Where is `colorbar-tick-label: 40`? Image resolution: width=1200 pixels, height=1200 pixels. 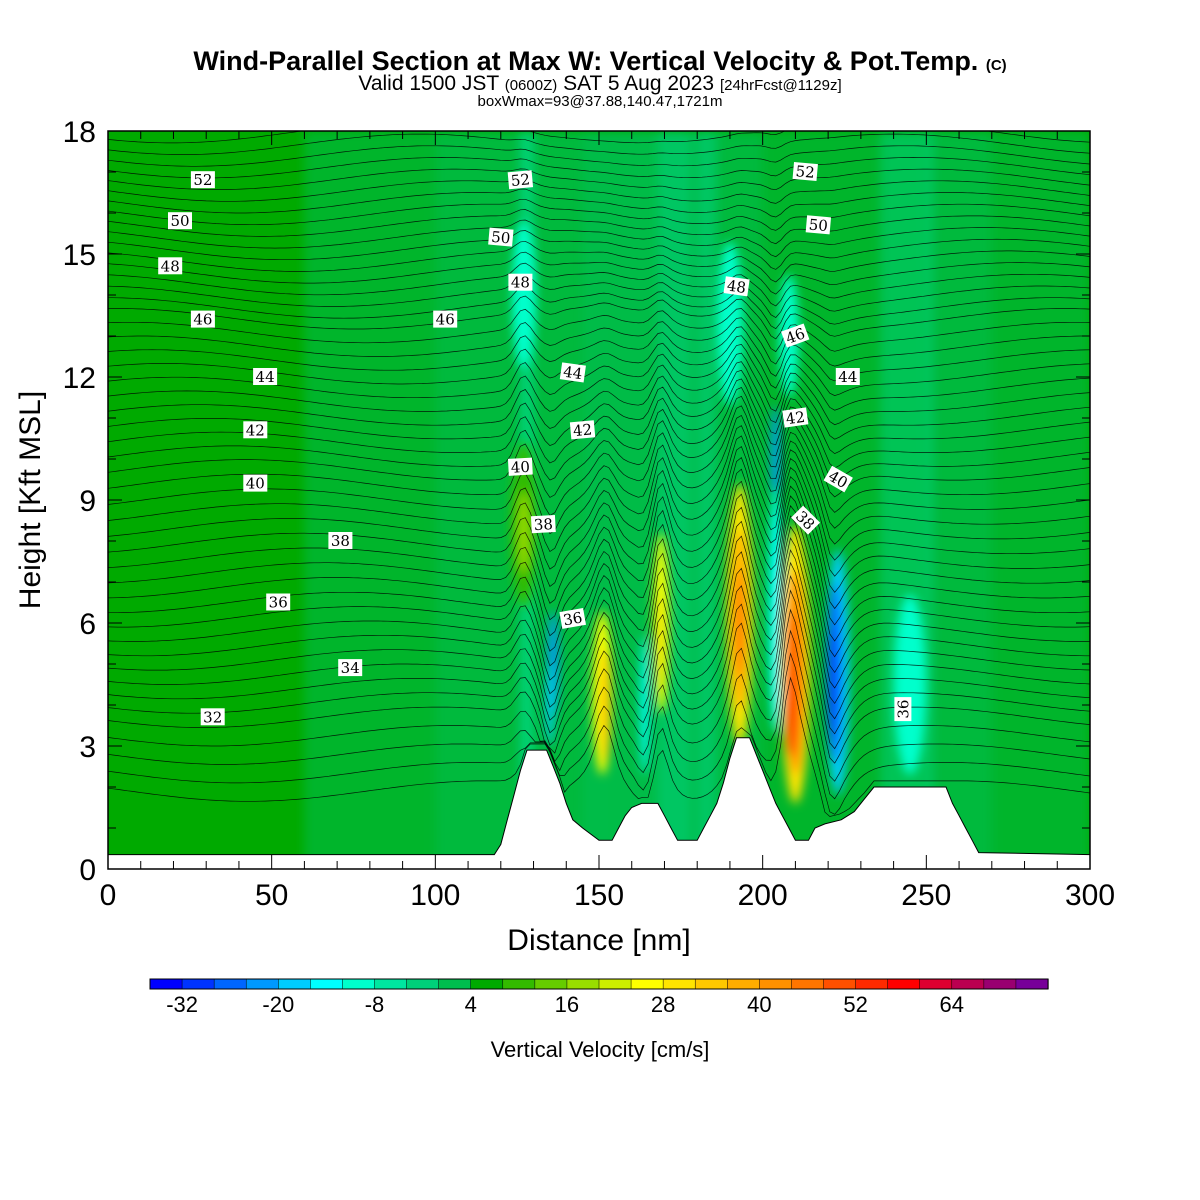 colorbar-tick-label: 40 is located at coordinates (759, 1004).